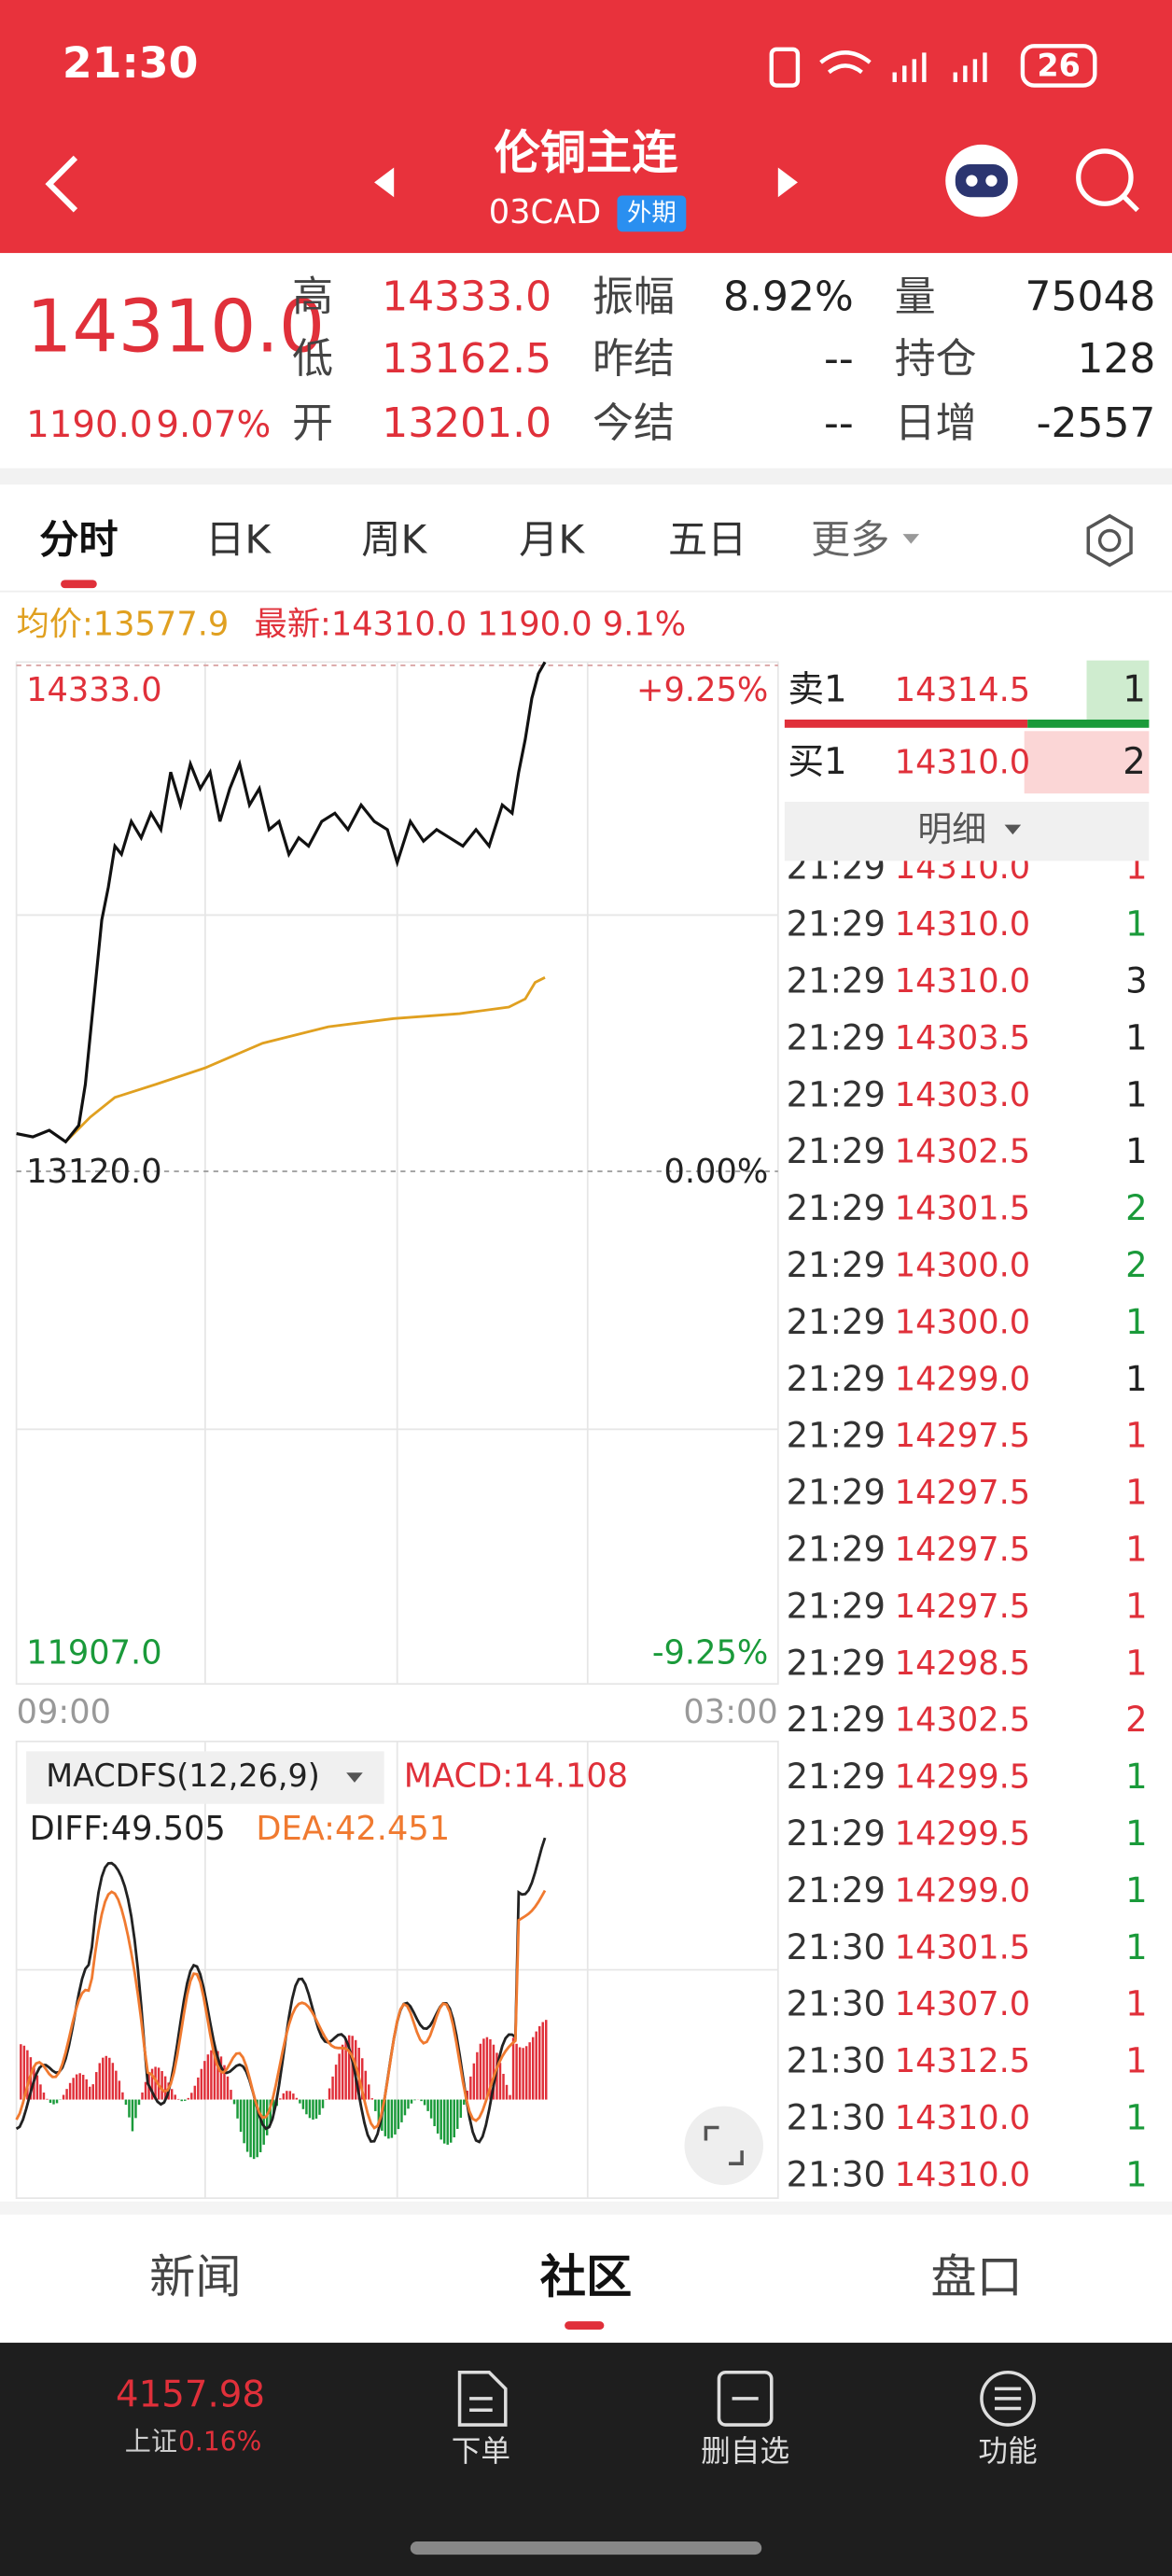 This screenshot has width=1172, height=2576. What do you see at coordinates (384, 182) in the screenshot?
I see `prev-button` at bounding box center [384, 182].